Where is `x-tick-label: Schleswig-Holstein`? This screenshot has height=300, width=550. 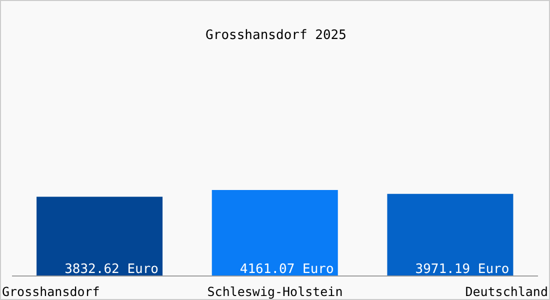
x-tick-label: Schleswig-Holstein is located at coordinates (275, 291).